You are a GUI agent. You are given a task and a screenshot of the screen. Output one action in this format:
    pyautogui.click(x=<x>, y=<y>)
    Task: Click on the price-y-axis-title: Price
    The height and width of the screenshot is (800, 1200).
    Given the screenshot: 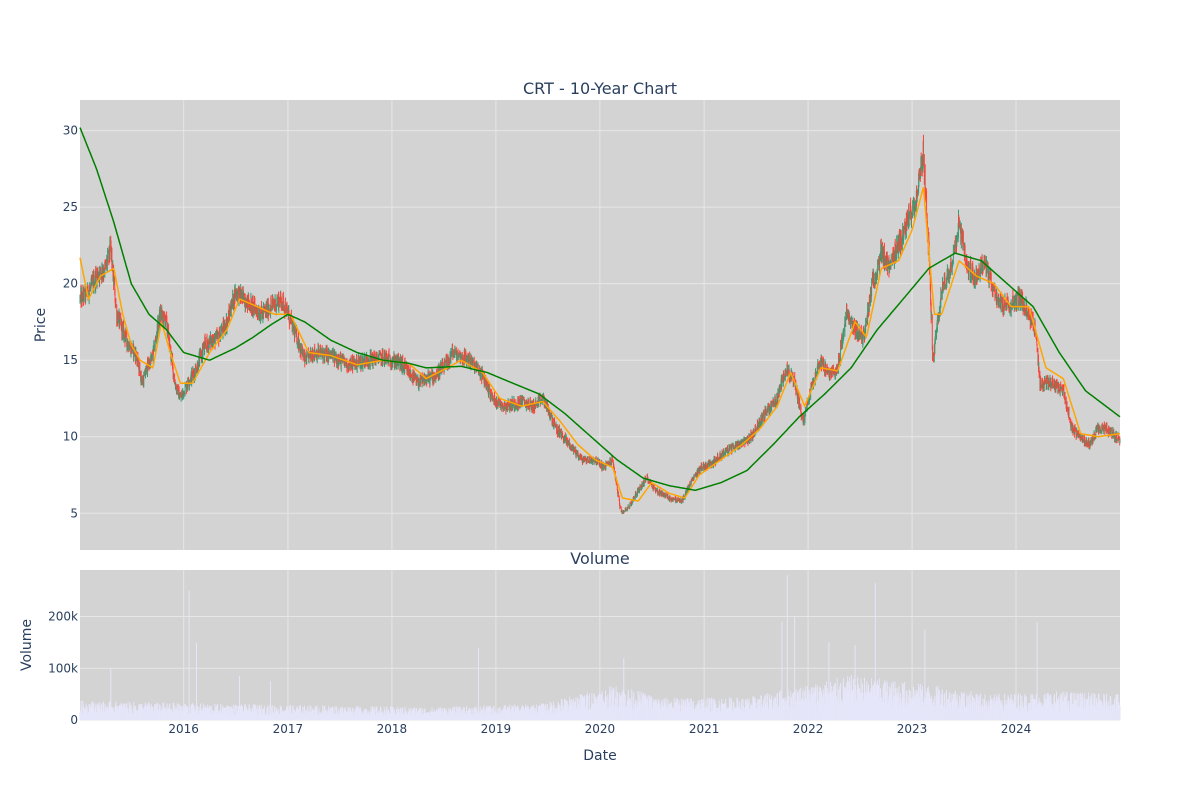 What is the action you would take?
    pyautogui.click(x=41, y=325)
    